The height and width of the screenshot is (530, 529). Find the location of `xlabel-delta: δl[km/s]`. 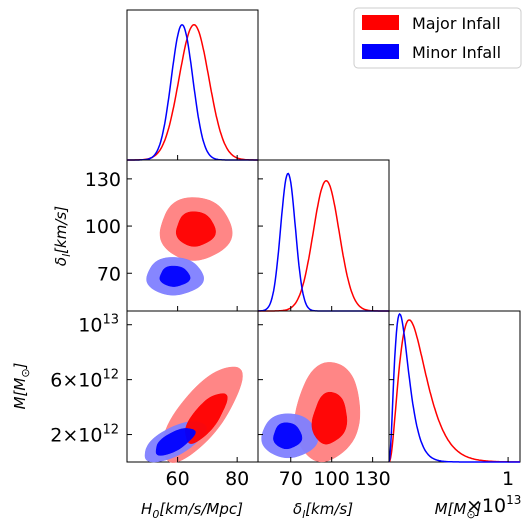

xlabel-delta: δl[km/s] is located at coordinates (323, 510).